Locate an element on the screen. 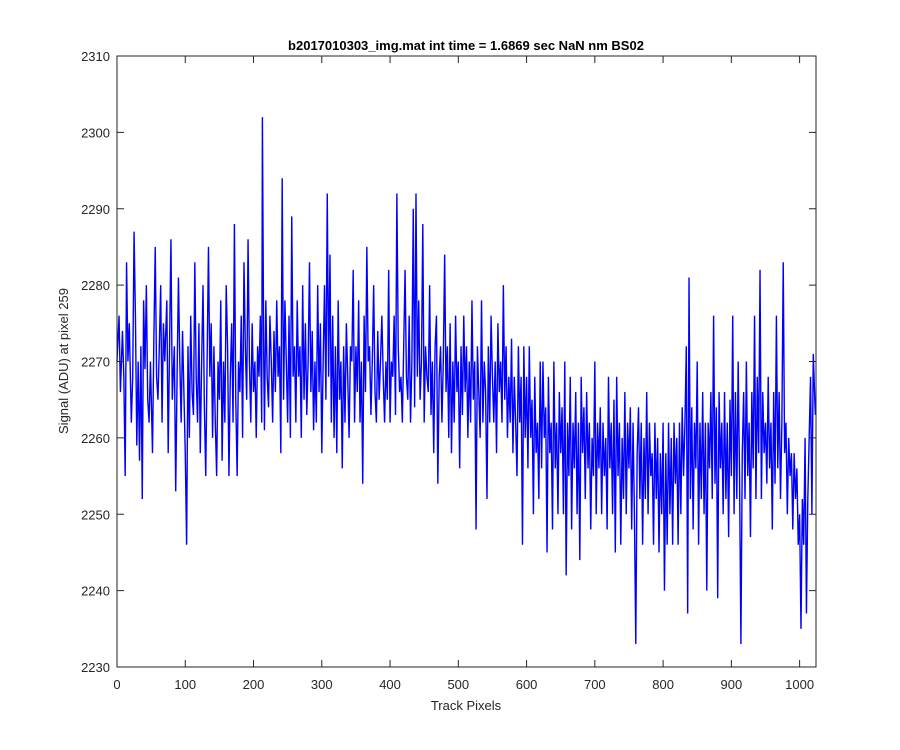 The height and width of the screenshot is (750, 900). x-tick-label: 800 is located at coordinates (663, 684).